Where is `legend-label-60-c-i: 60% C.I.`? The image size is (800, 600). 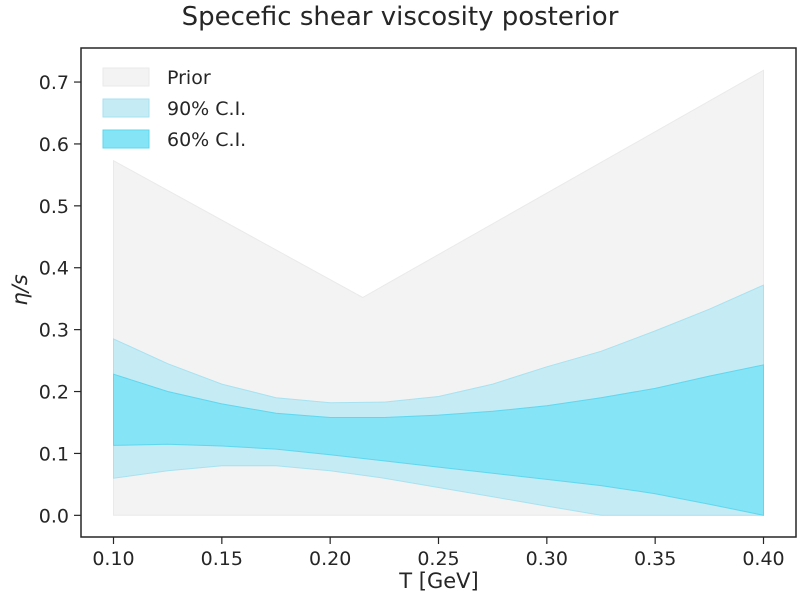
legend-label-60-c-i: 60% C.I. is located at coordinates (206, 140).